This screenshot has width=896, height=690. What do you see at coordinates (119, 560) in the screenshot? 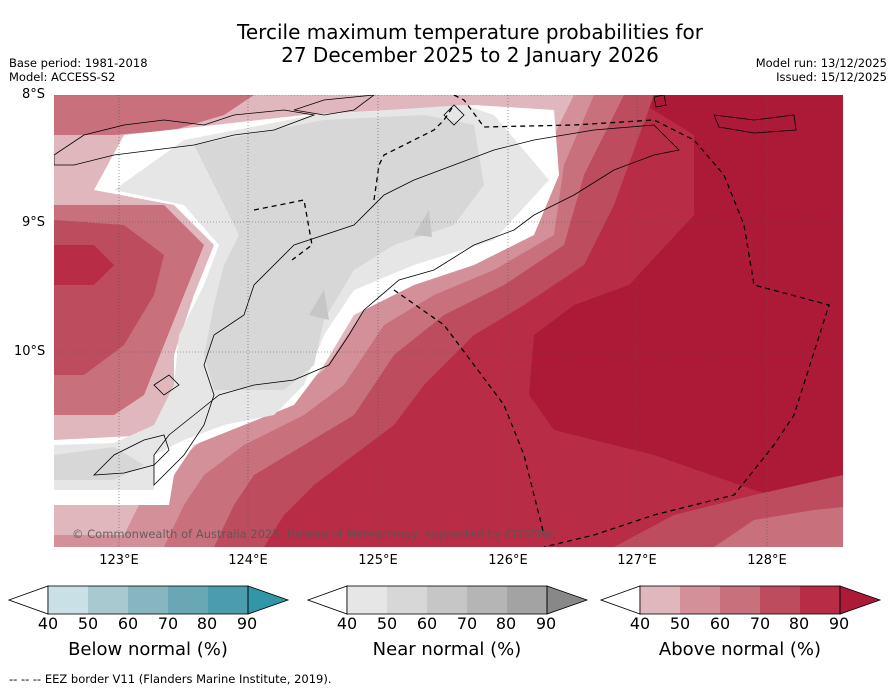
I see `lon-label-123e: 123°E` at bounding box center [119, 560].